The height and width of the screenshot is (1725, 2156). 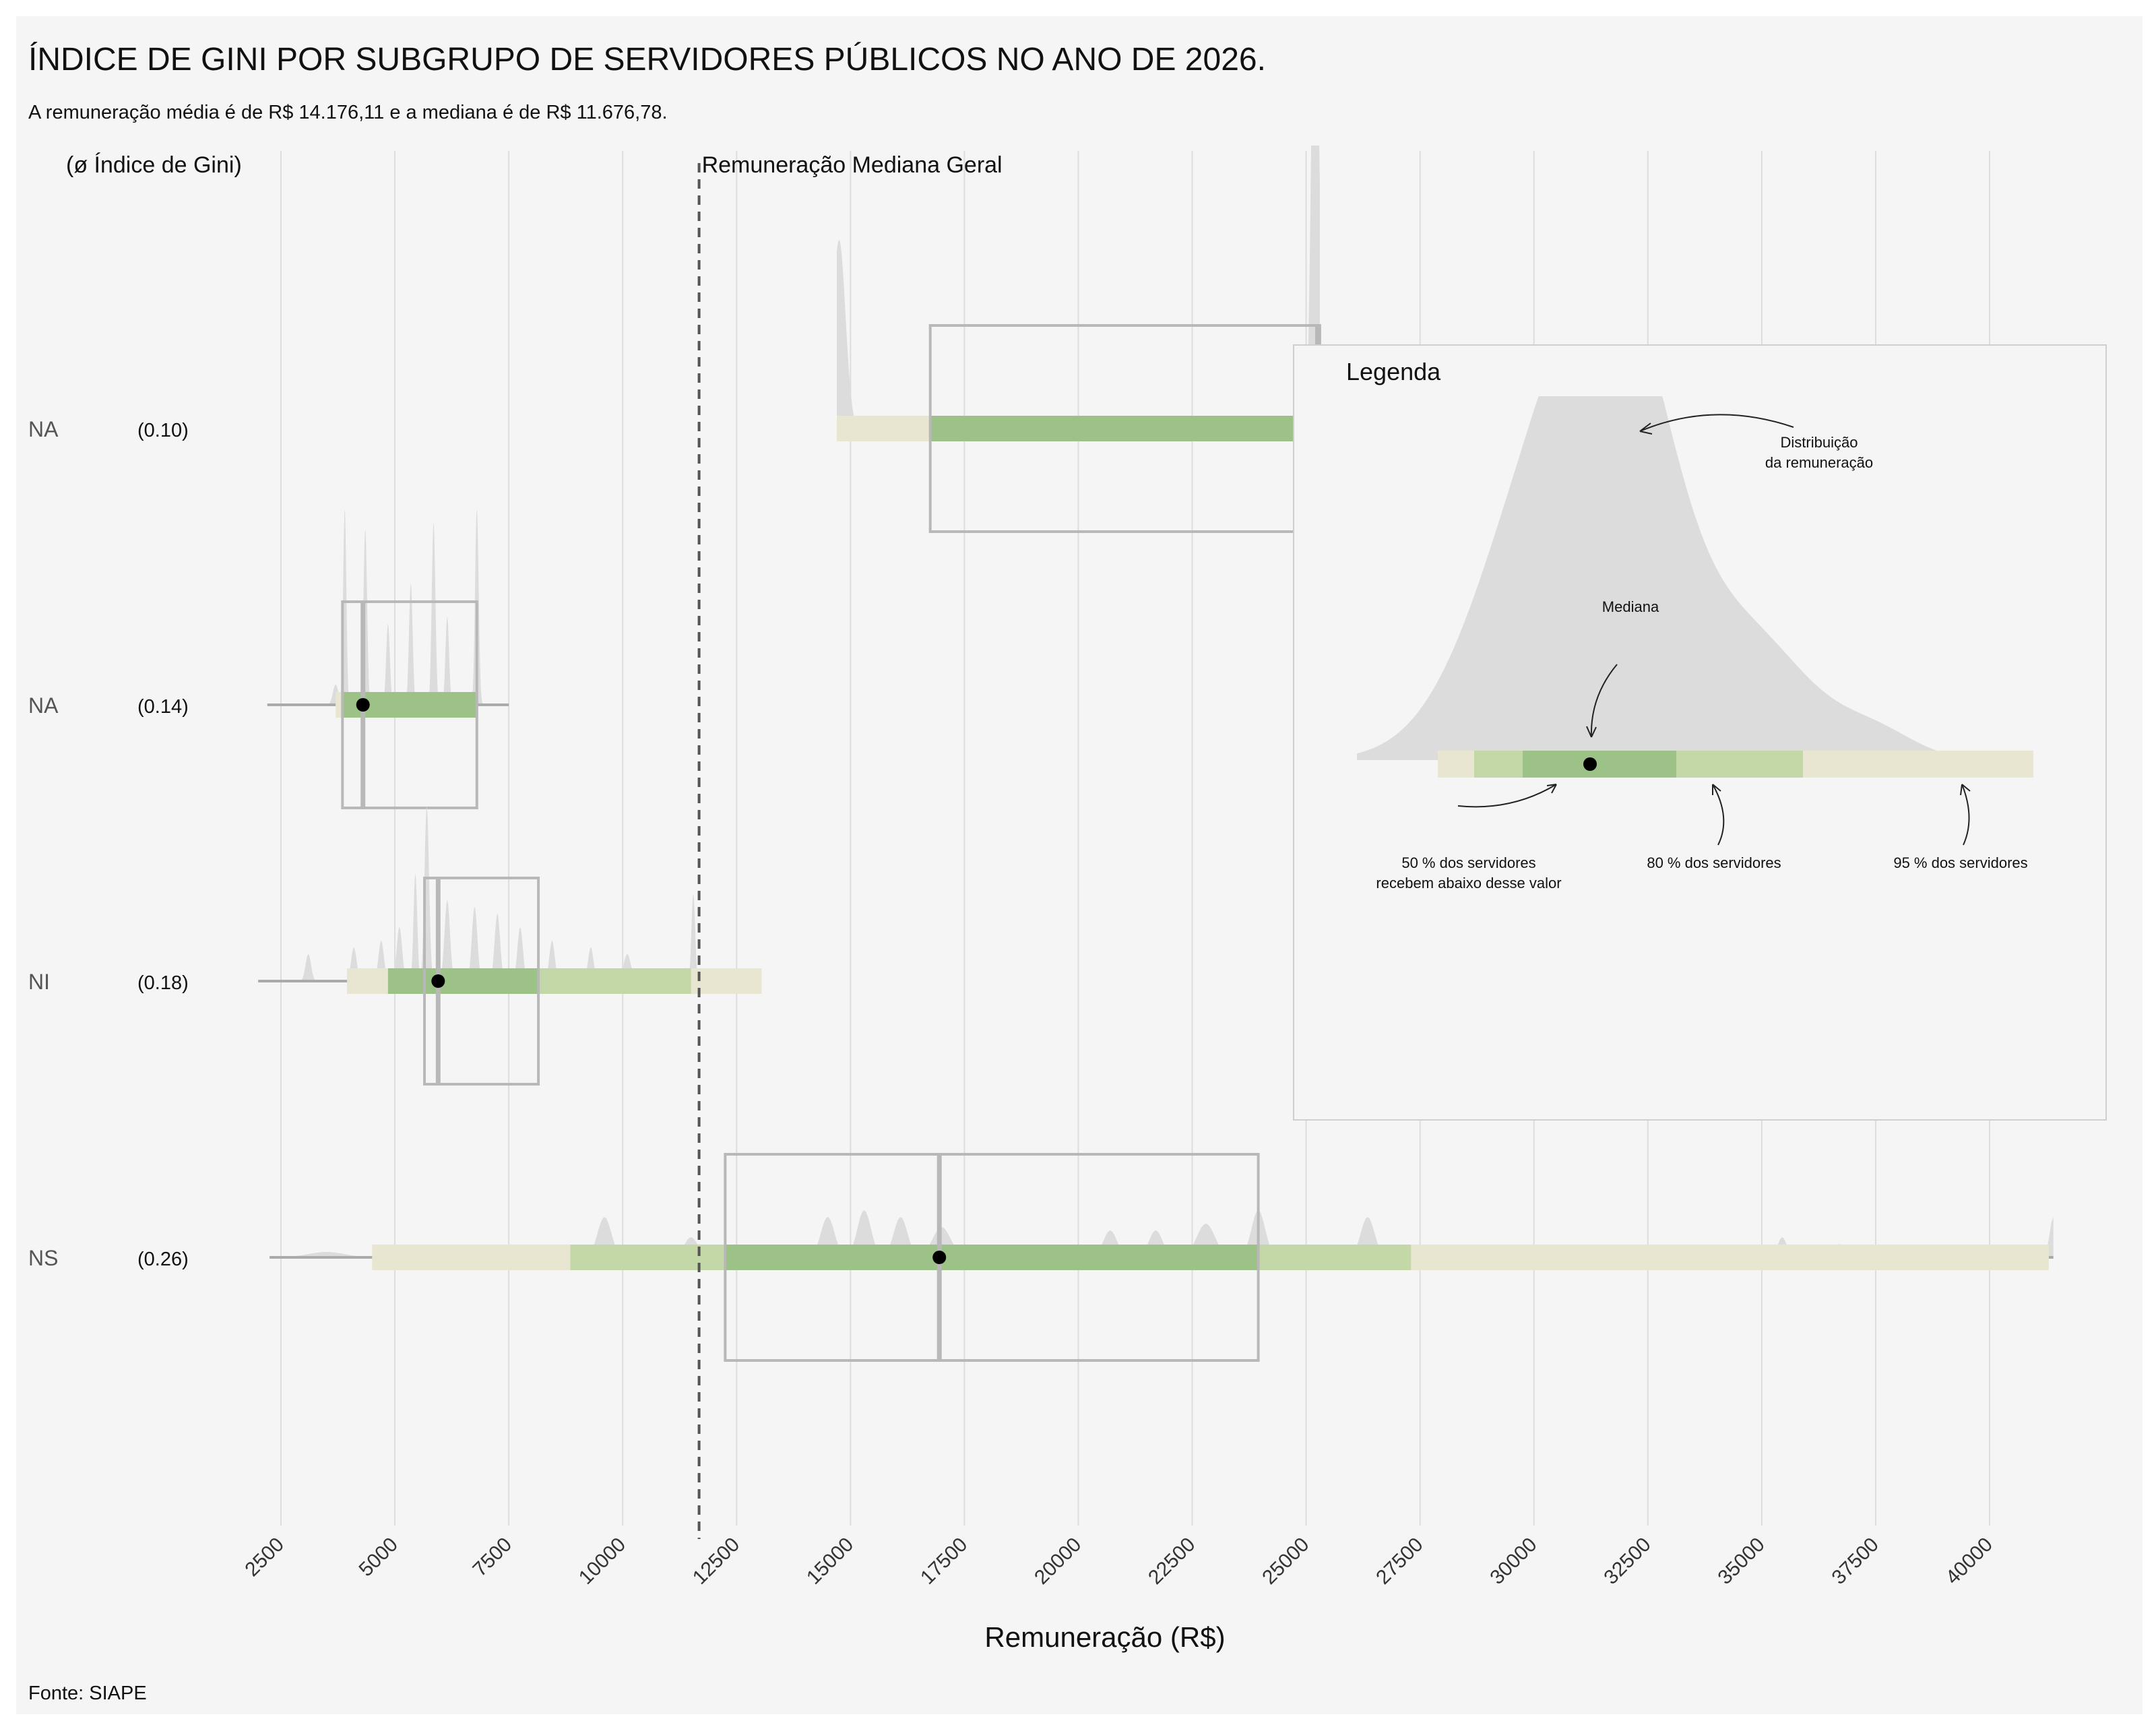 What do you see at coordinates (1057, 1561) in the screenshot?
I see `x-tick-label: 20000` at bounding box center [1057, 1561].